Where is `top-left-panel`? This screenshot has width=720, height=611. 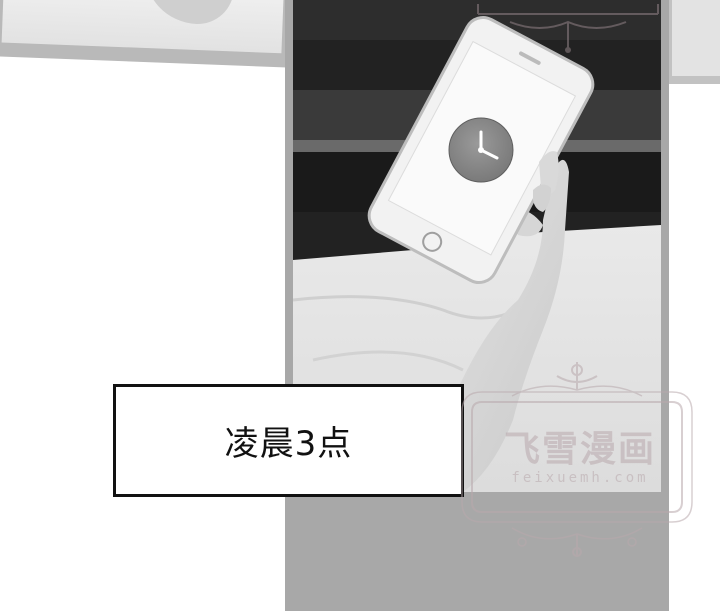
top-left-panel is located at coordinates (145, 34).